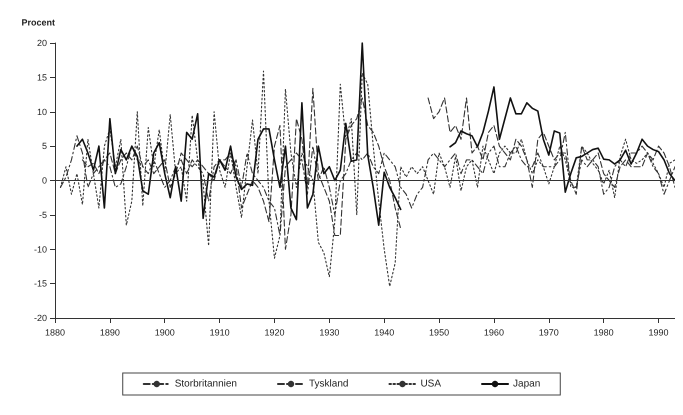  I want to click on x-tick-label: 1960, so click(494, 333).